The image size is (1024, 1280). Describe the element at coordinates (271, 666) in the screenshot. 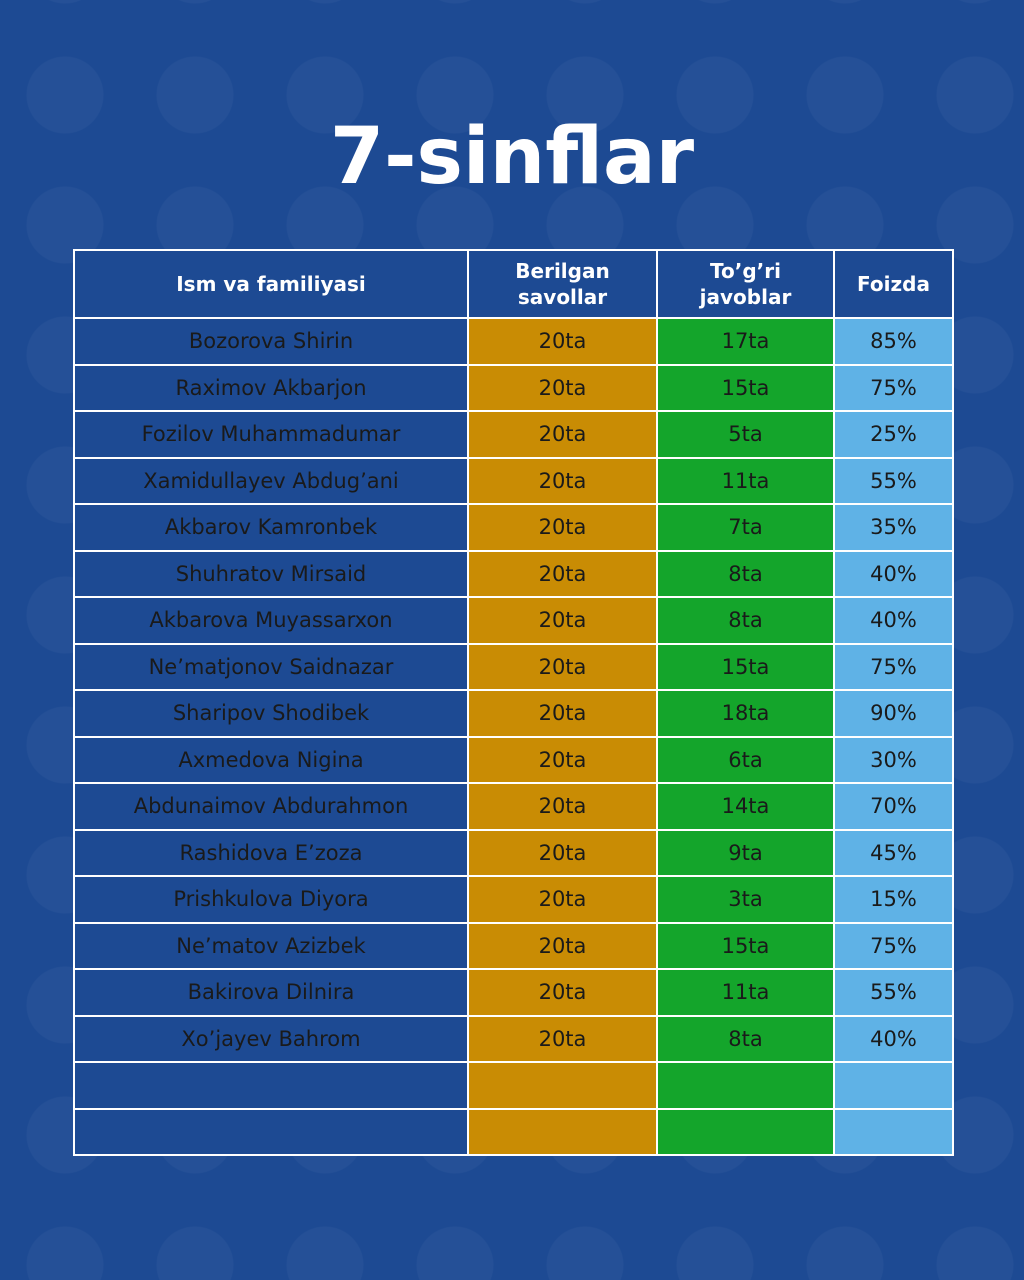

I see `cell-name: Ne’matjonov Saidnazar` at that location.